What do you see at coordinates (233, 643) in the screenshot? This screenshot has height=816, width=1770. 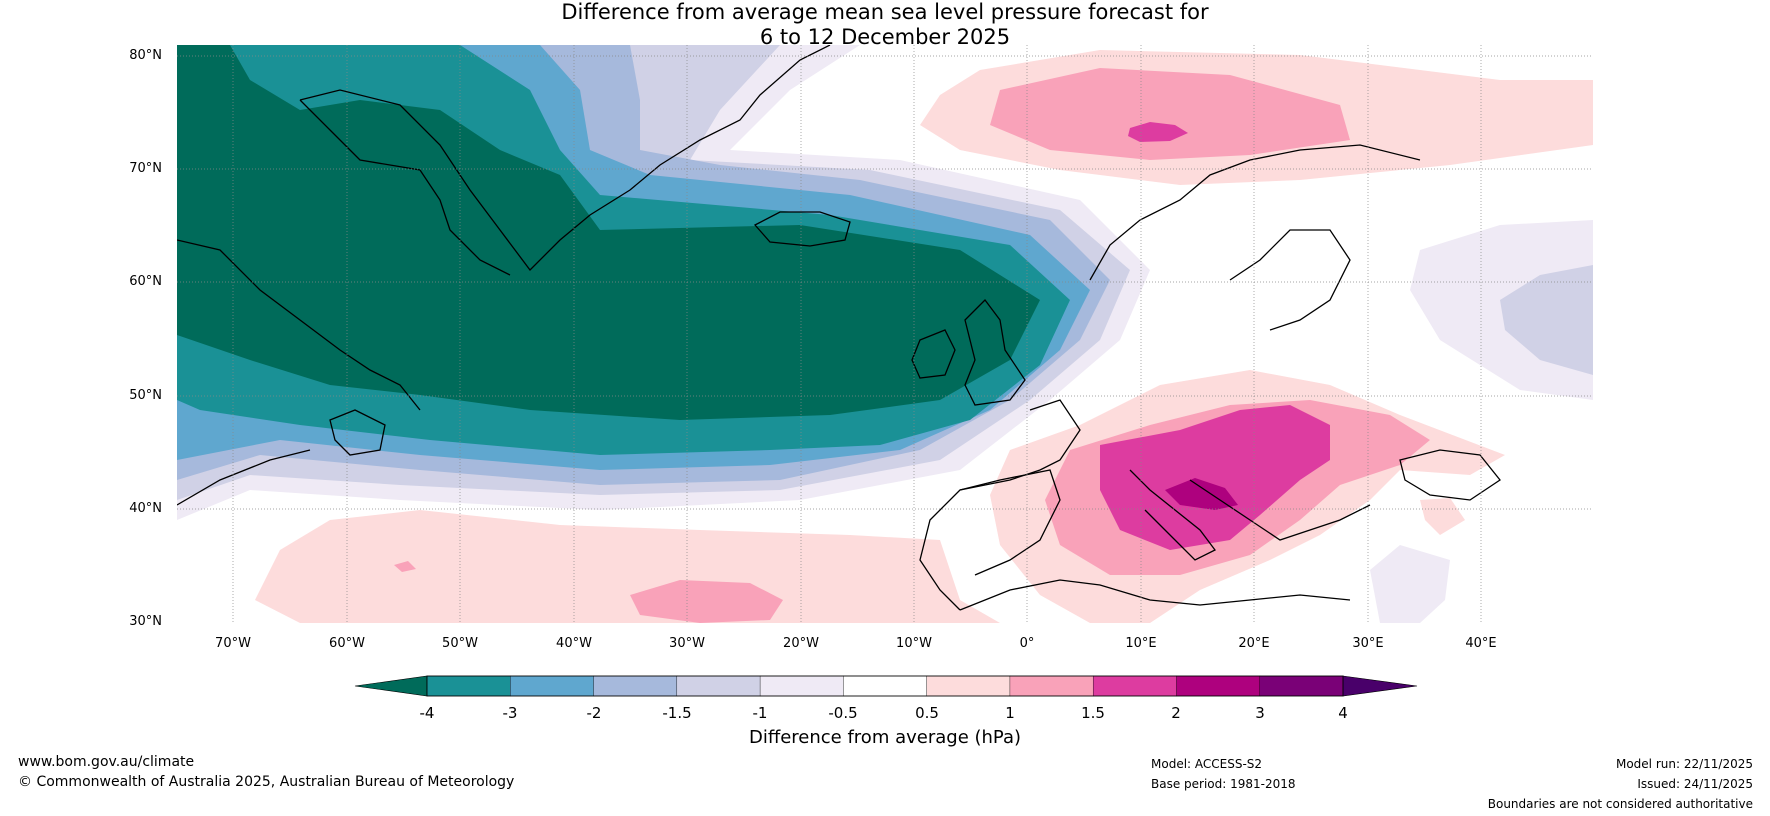 I see `lon-label-70w: 70°W` at bounding box center [233, 643].